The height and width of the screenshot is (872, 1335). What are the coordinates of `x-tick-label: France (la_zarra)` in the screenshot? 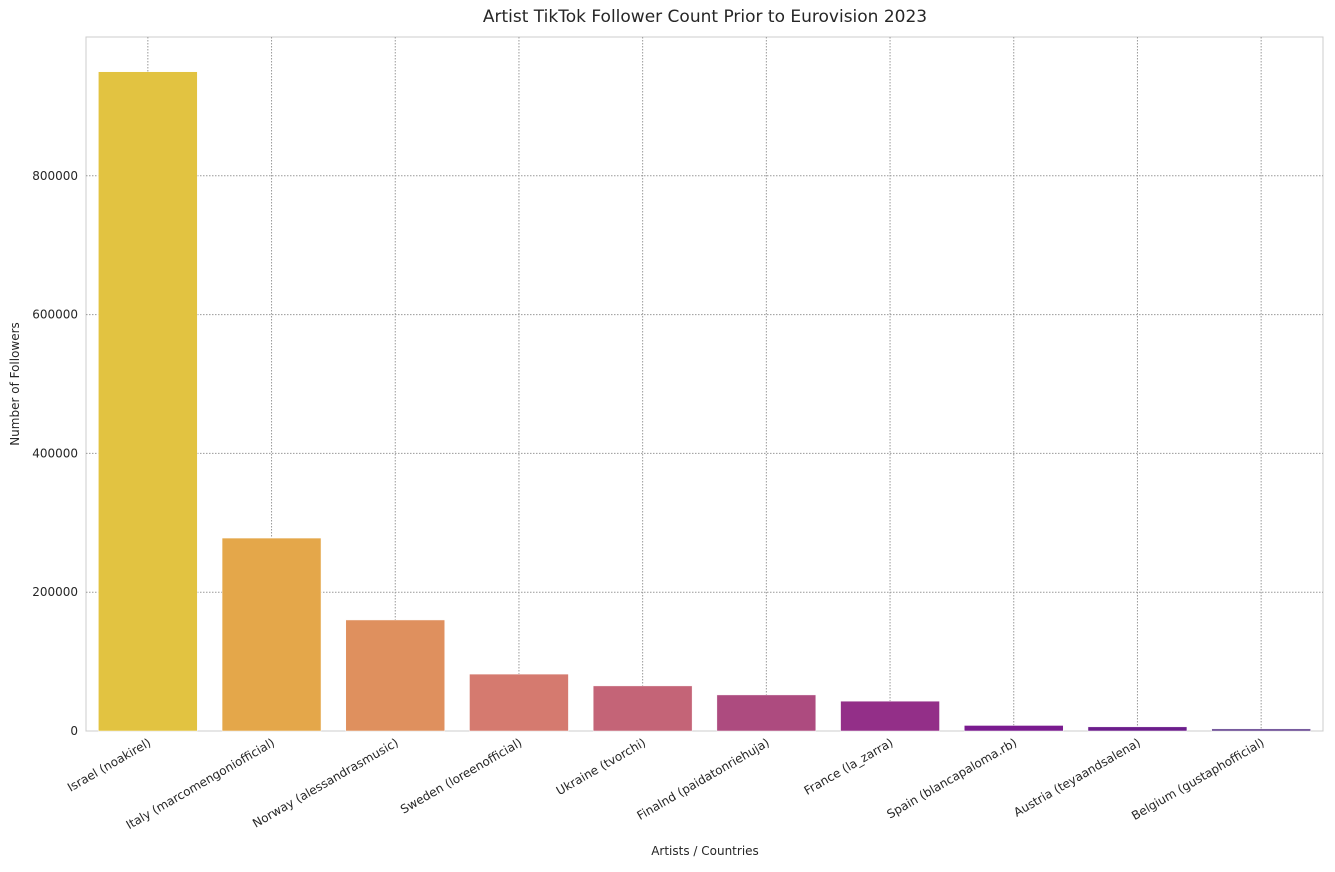 It's located at (849, 766).